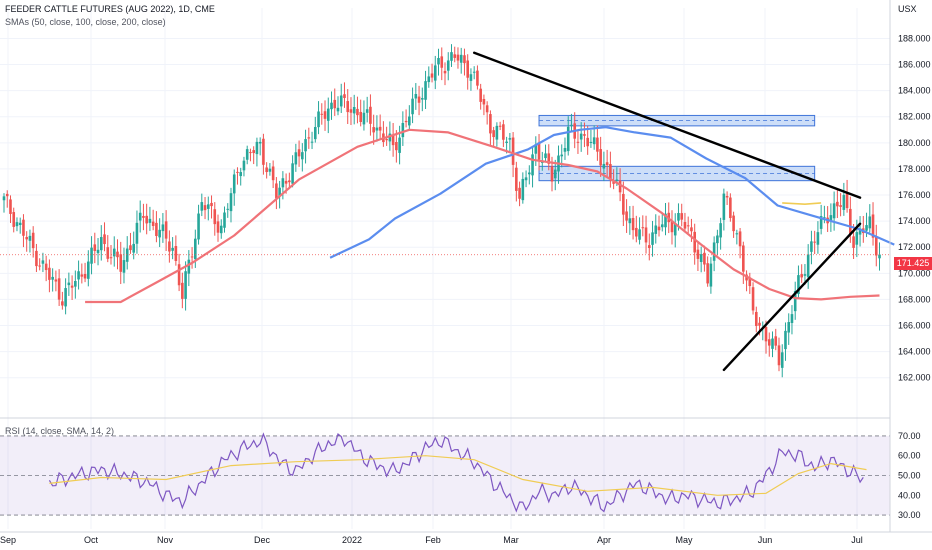  What do you see at coordinates (684, 540) in the screenshot?
I see `x-tick-label: May` at bounding box center [684, 540].